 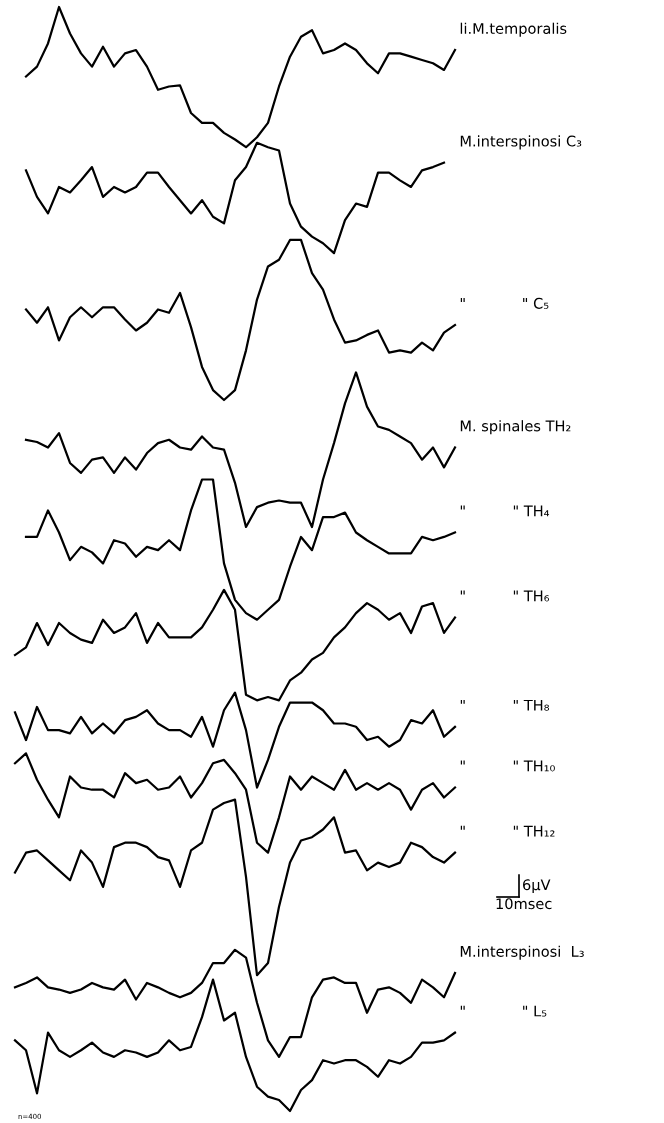 I want to click on series-label: " " TH₁₂, so click(x=507, y=831).